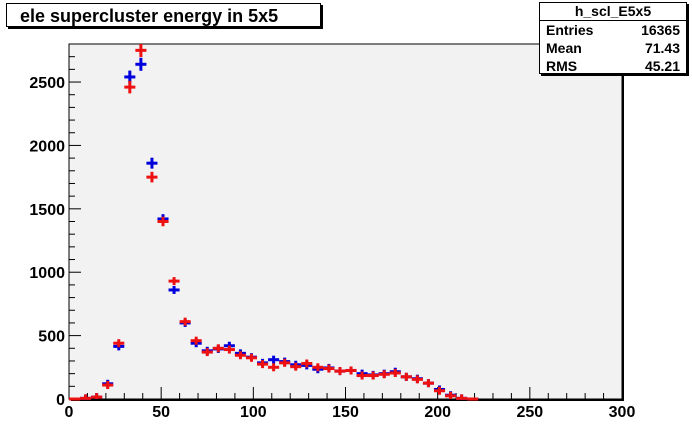 The image size is (692, 444). I want to click on x-tick-label: 150, so click(345, 412).